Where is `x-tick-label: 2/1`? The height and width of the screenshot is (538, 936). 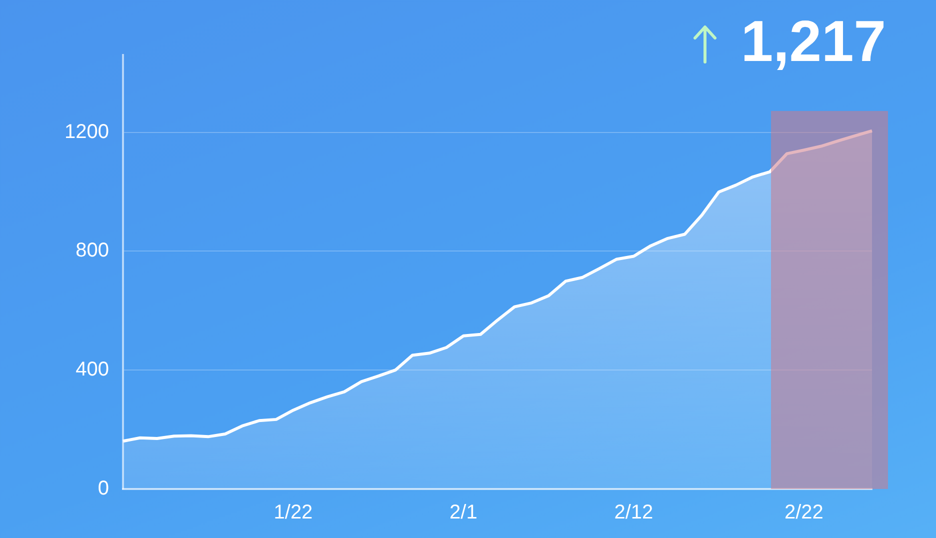 x-tick-label: 2/1 is located at coordinates (464, 513).